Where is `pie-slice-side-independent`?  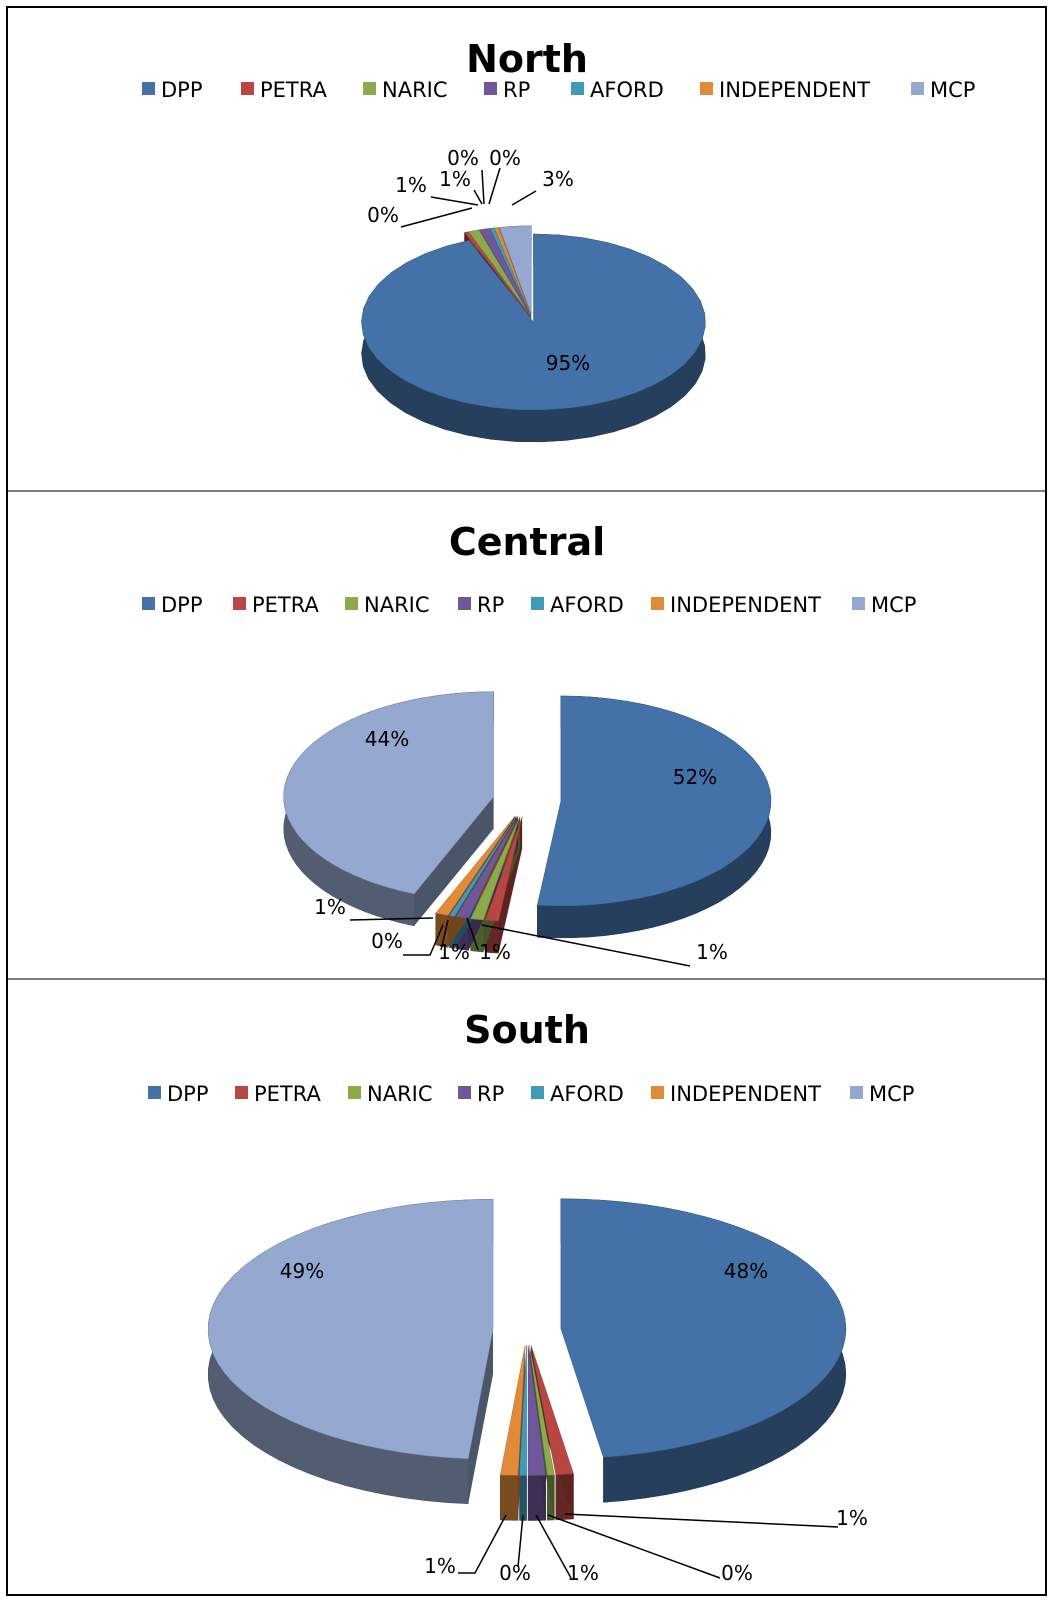
pie-slice-side-independent is located at coordinates (509, 1497).